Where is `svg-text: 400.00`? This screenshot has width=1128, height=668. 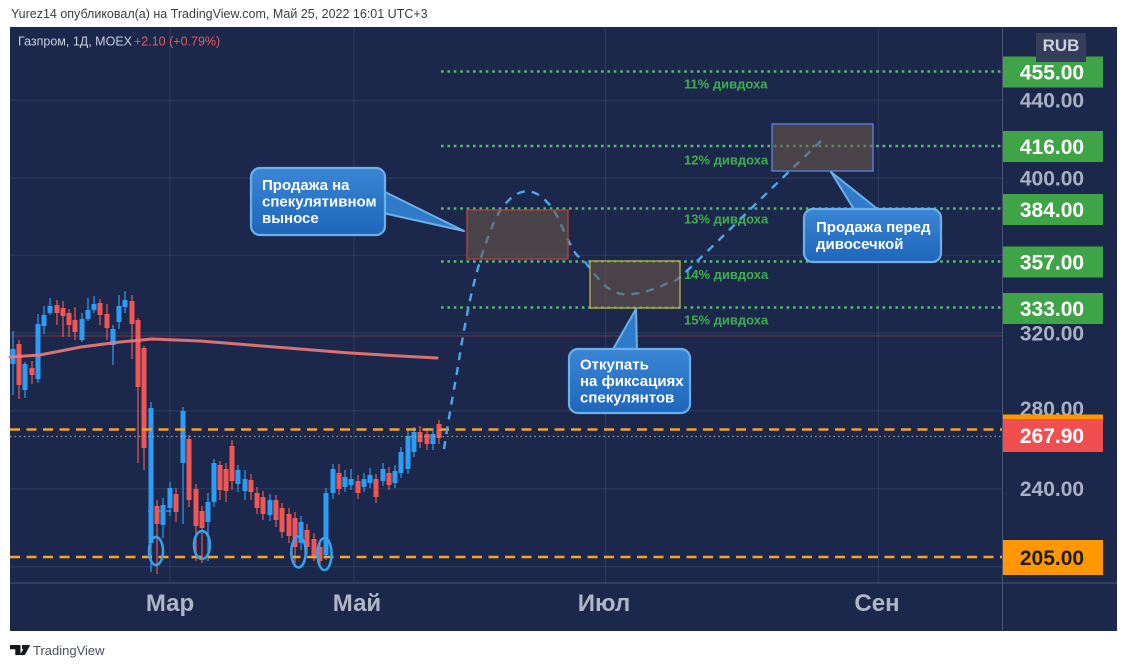 svg-text: 400.00 is located at coordinates (1052, 178).